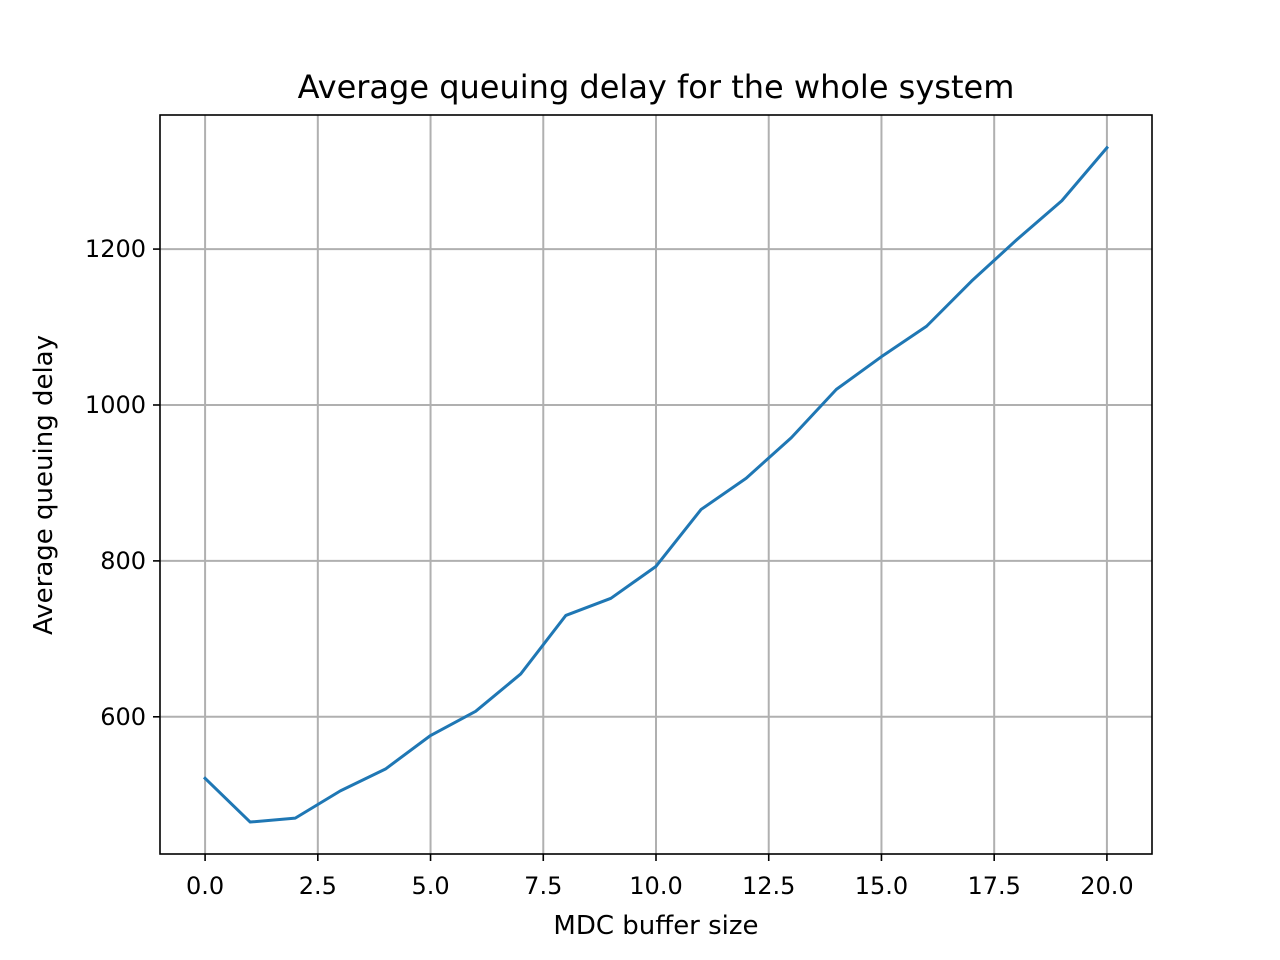 This screenshot has width=1280, height=960. Describe the element at coordinates (115, 249) in the screenshot. I see `y-tick-label: 1200` at that location.